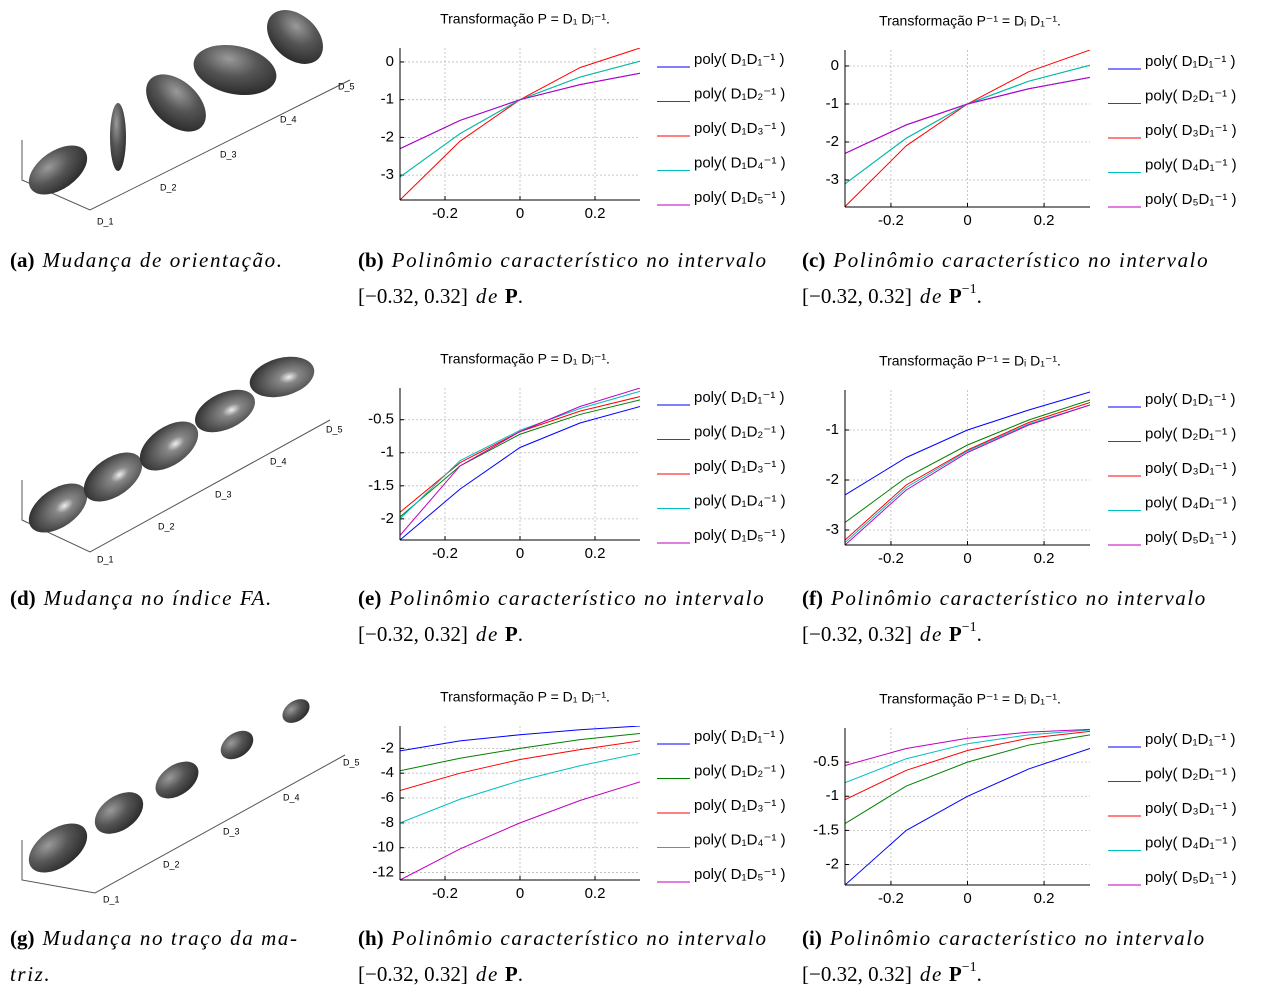 This screenshot has height=990, width=1263. I want to click on caption: (a) Mudança de orientação., so click(147, 260).